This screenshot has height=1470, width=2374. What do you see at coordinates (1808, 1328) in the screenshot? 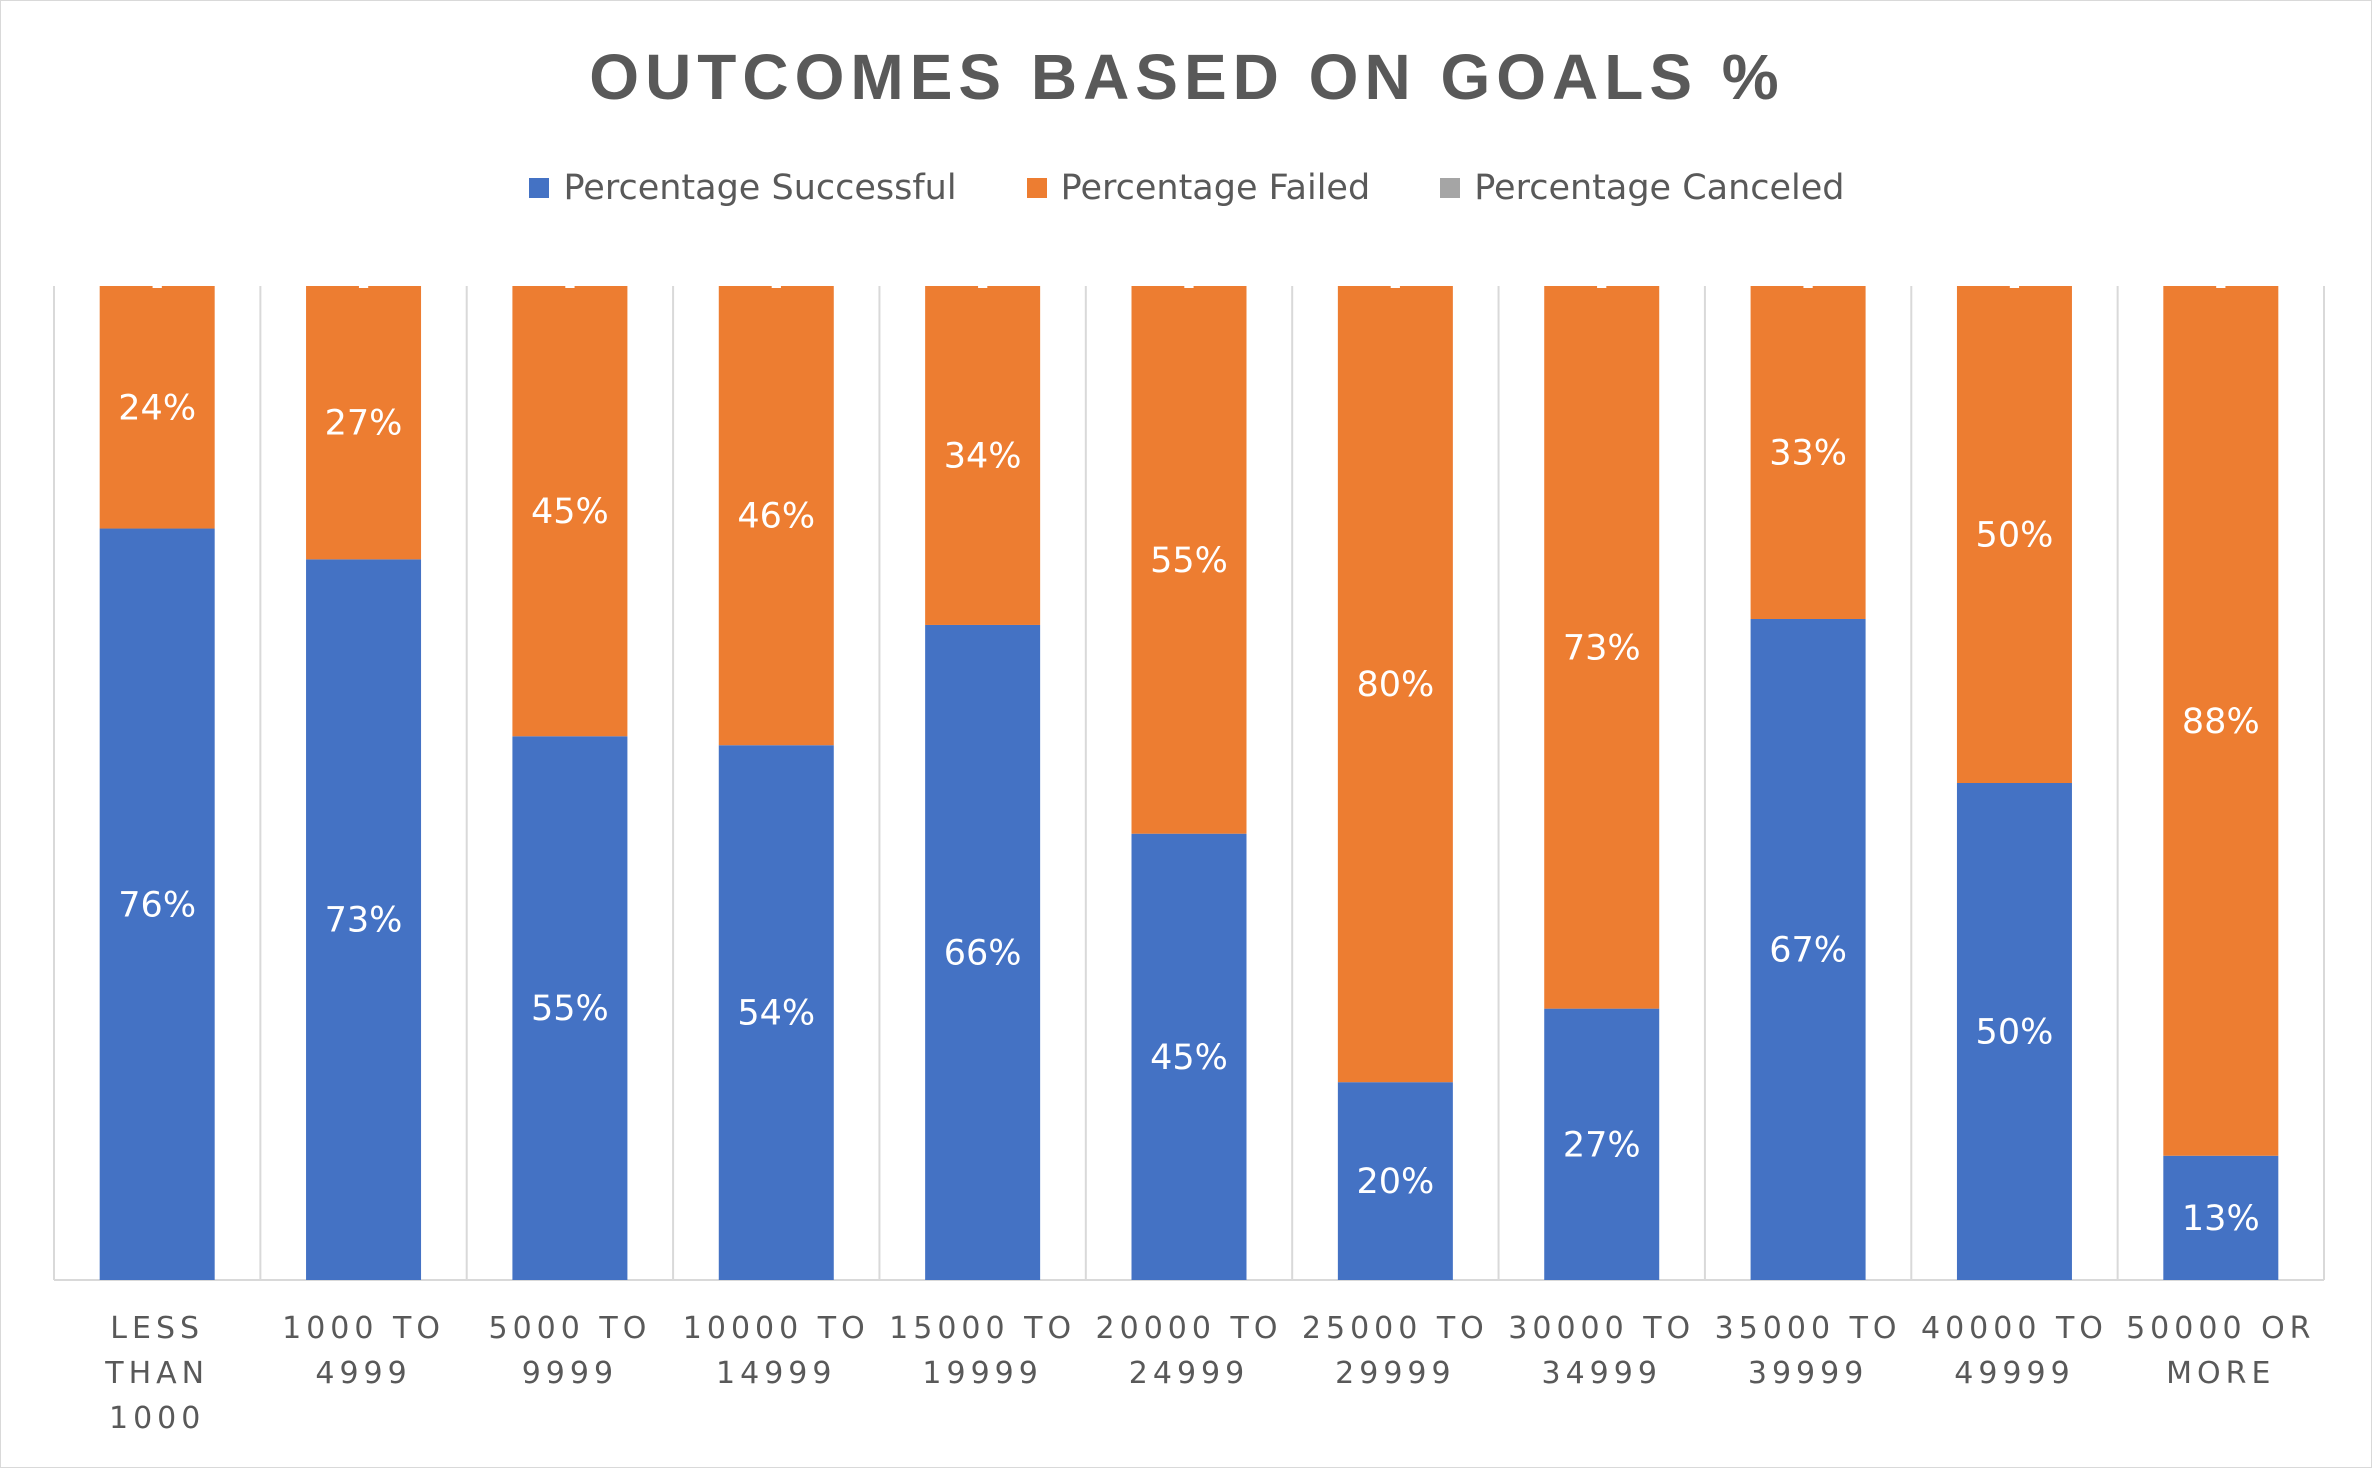
I see `category-label-8-0: 35000 TO` at bounding box center [1808, 1328].